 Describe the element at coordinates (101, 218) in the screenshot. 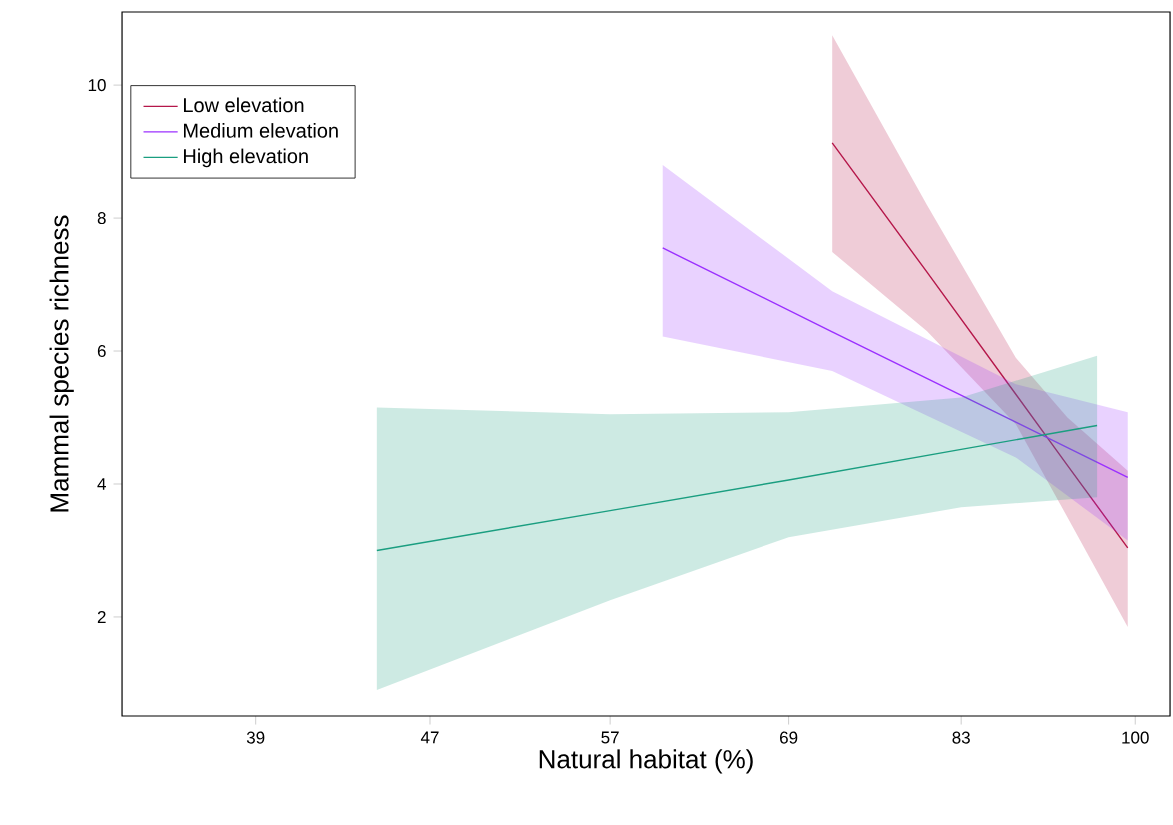

I see `y-tick-label: 8` at that location.